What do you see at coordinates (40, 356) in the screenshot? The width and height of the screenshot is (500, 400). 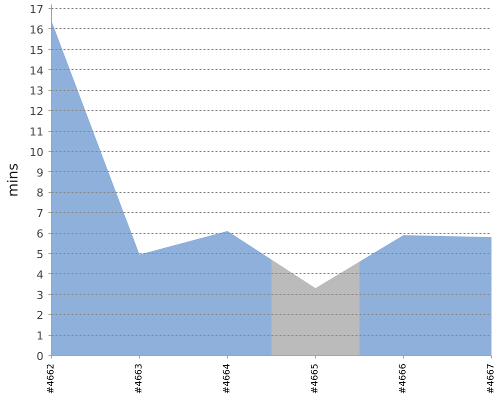 I see `y-tick-label: 0` at bounding box center [40, 356].